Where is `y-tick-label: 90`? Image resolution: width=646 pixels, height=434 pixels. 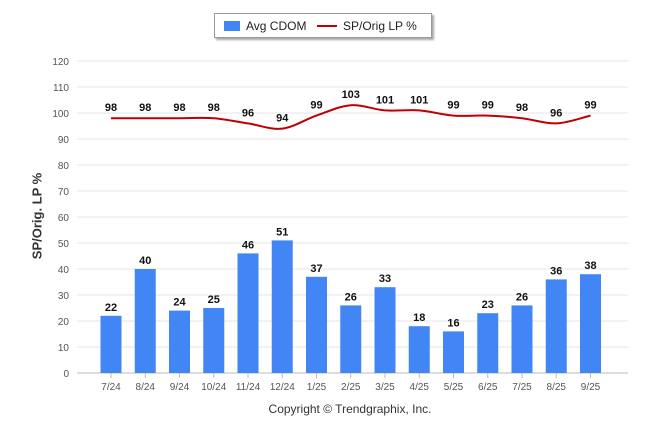
y-tick-label: 90 is located at coordinates (64, 140).